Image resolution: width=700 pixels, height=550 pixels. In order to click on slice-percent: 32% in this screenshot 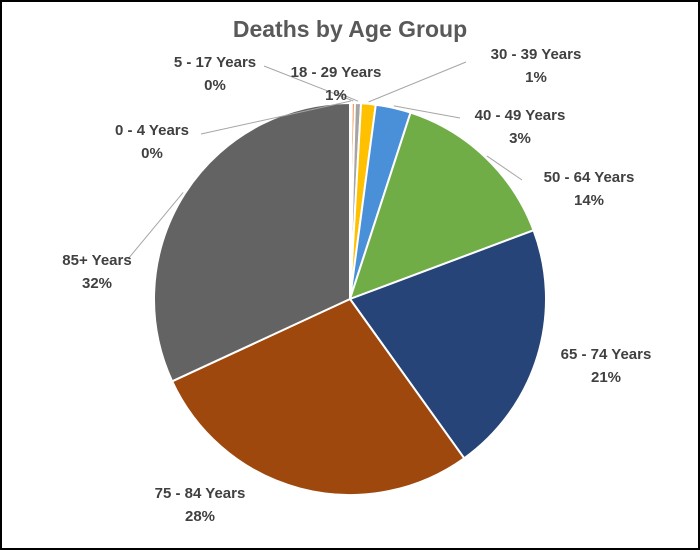, I will do `click(97, 283)`.